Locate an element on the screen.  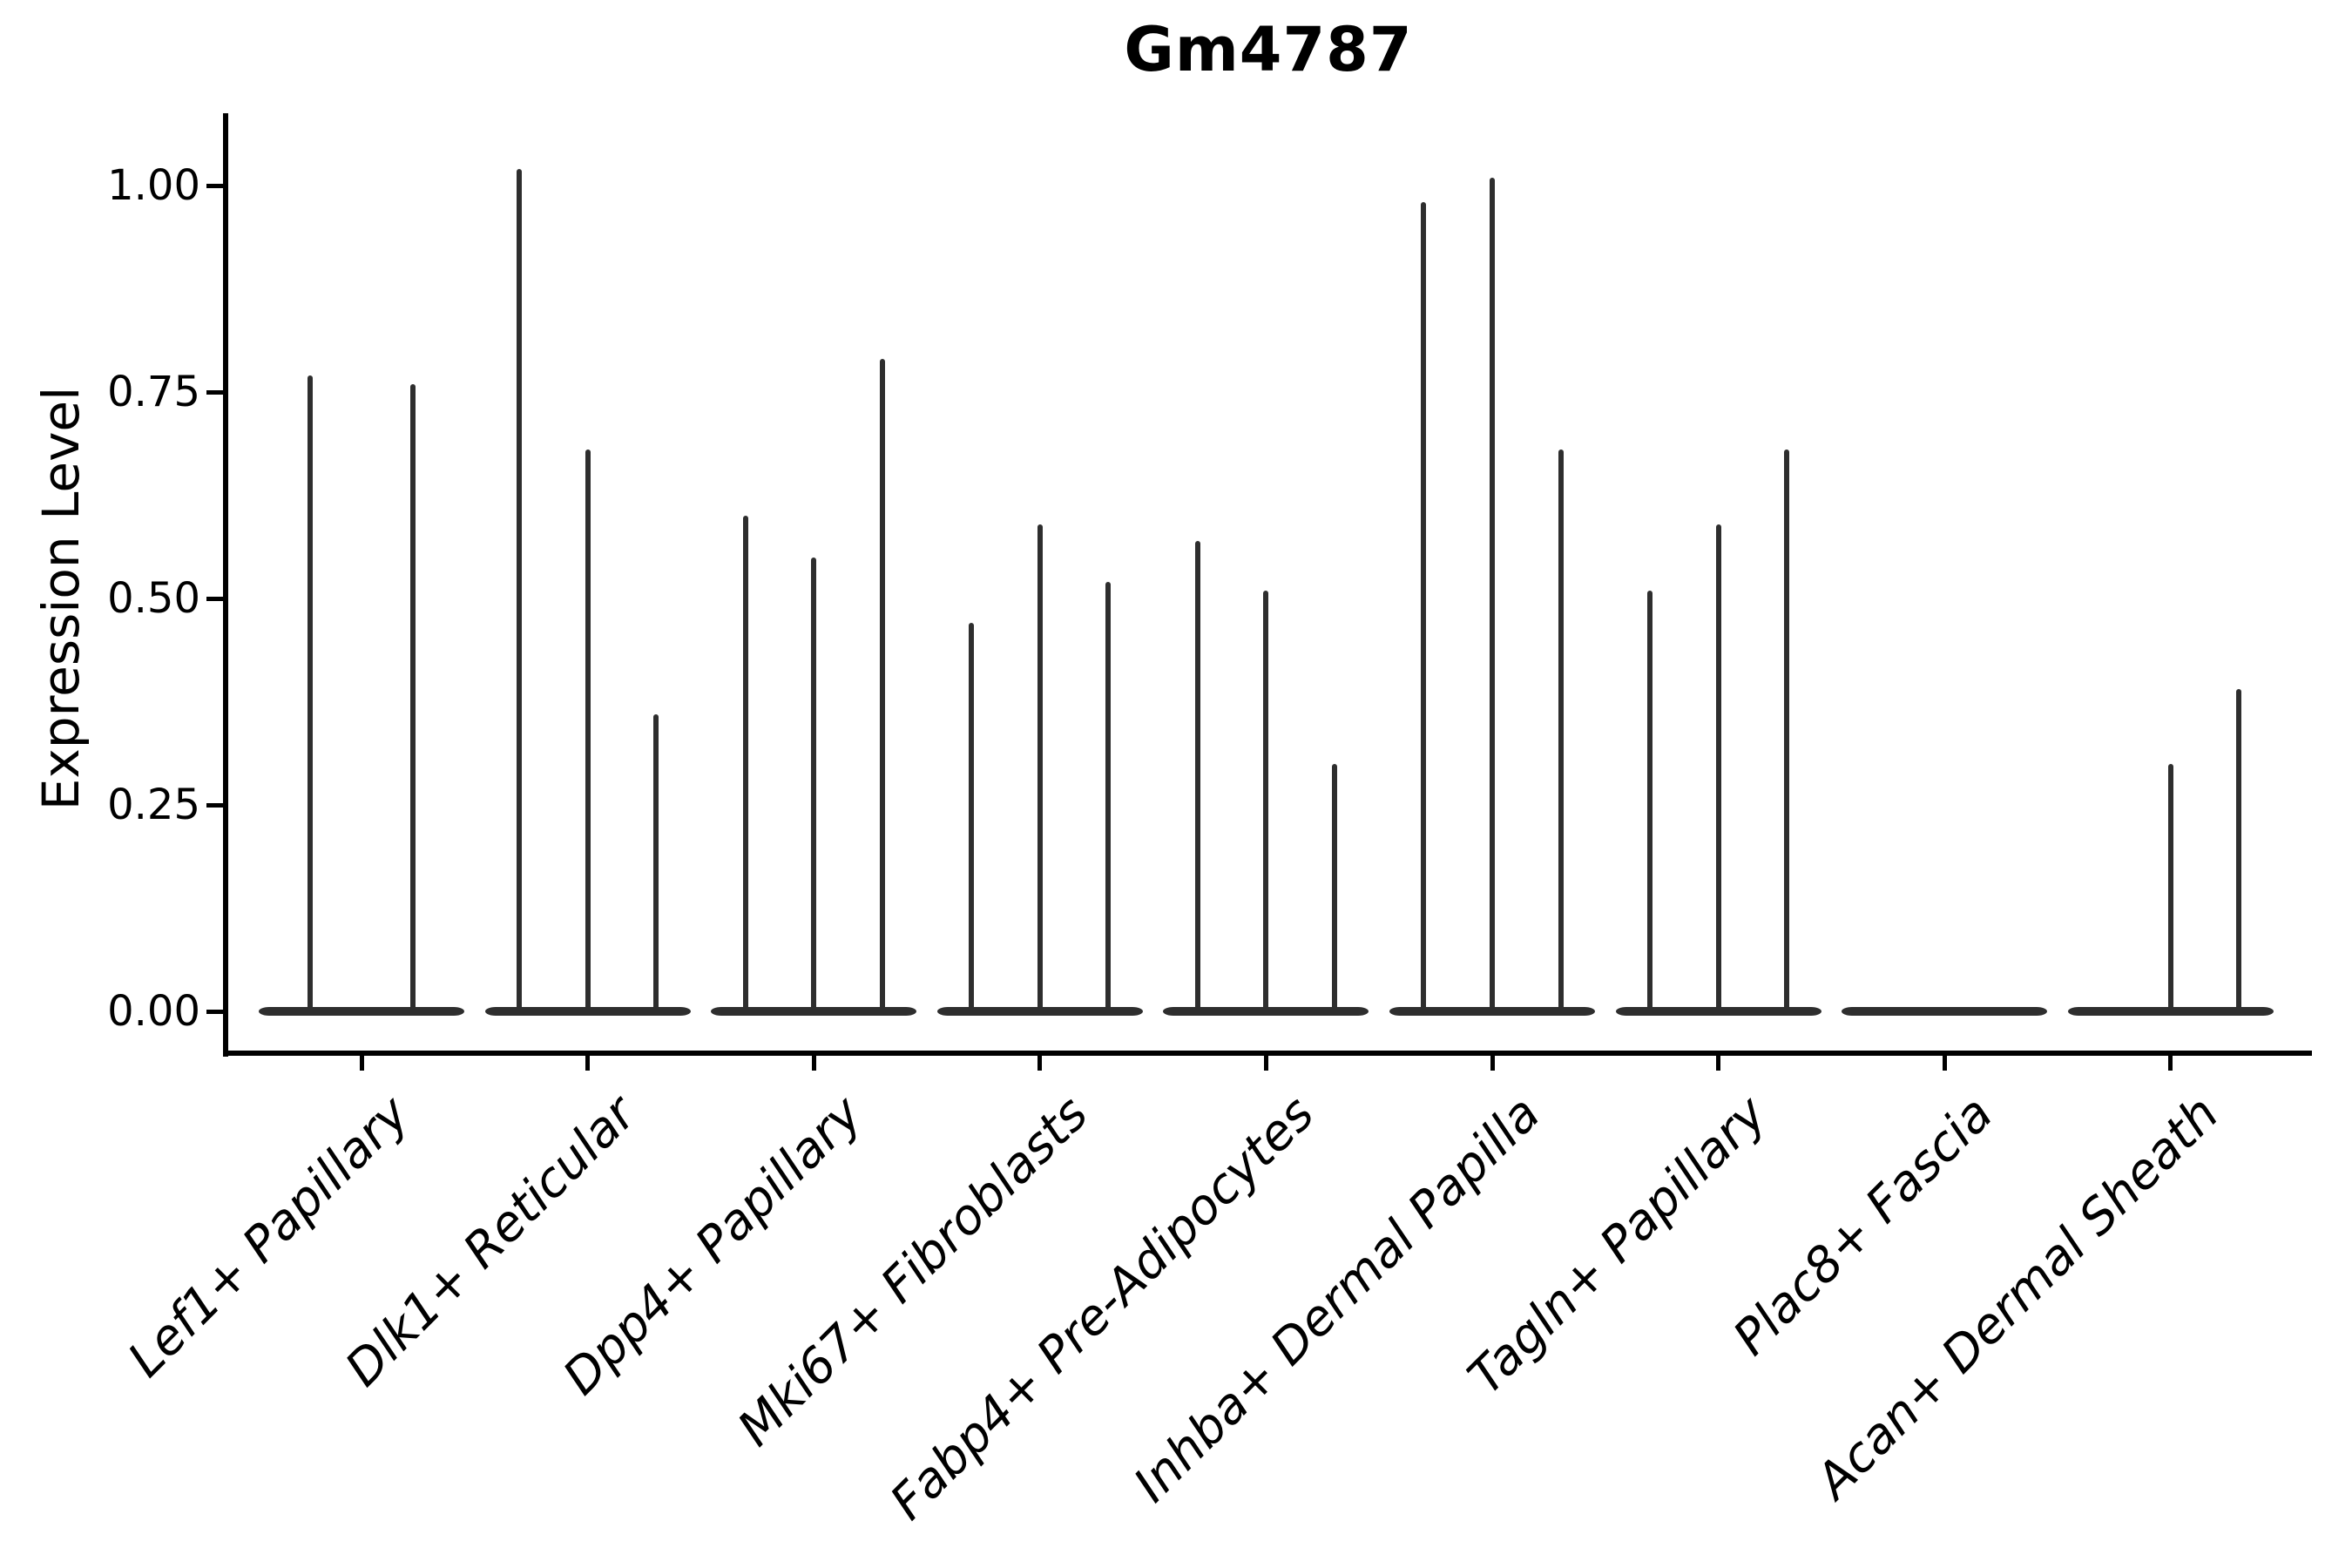
x-tick-label: Fabp4+ Pre-Adipocytes is located at coordinates (1103, 1308).